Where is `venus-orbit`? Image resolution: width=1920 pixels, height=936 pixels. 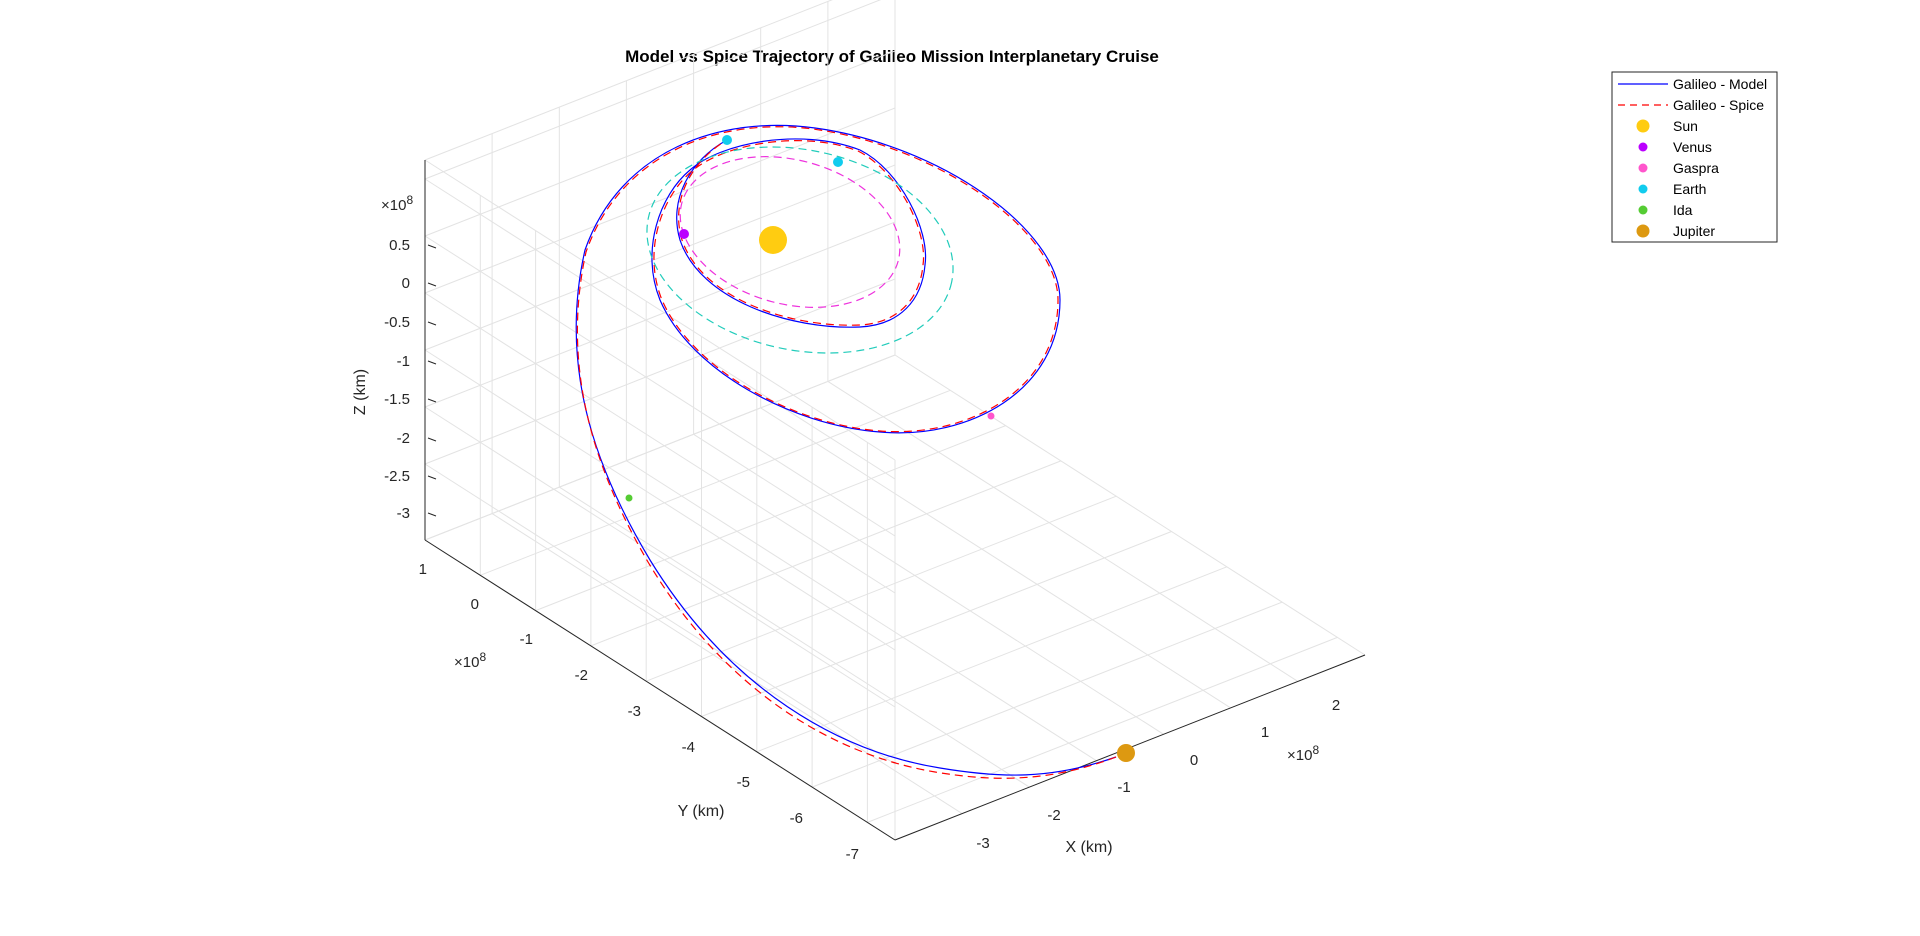
venus-orbit is located at coordinates (790, 232).